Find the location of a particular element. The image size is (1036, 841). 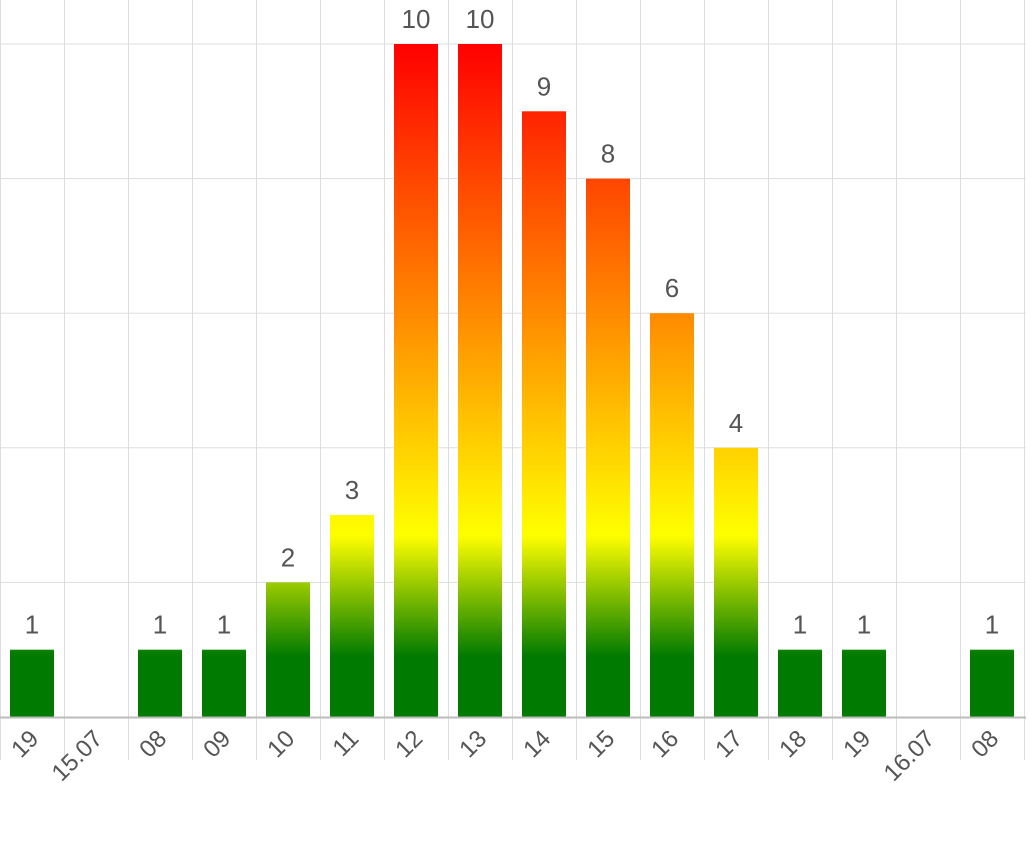

value-label: 2 is located at coordinates (288, 557).